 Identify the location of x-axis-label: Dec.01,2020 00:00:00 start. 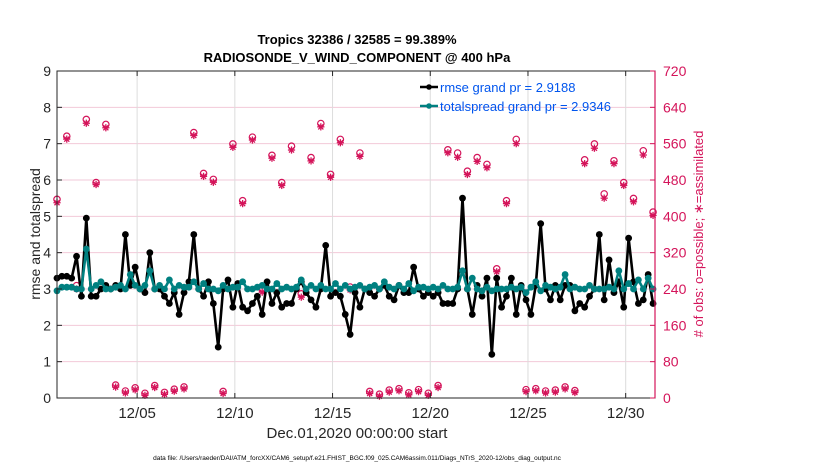
(358, 433).